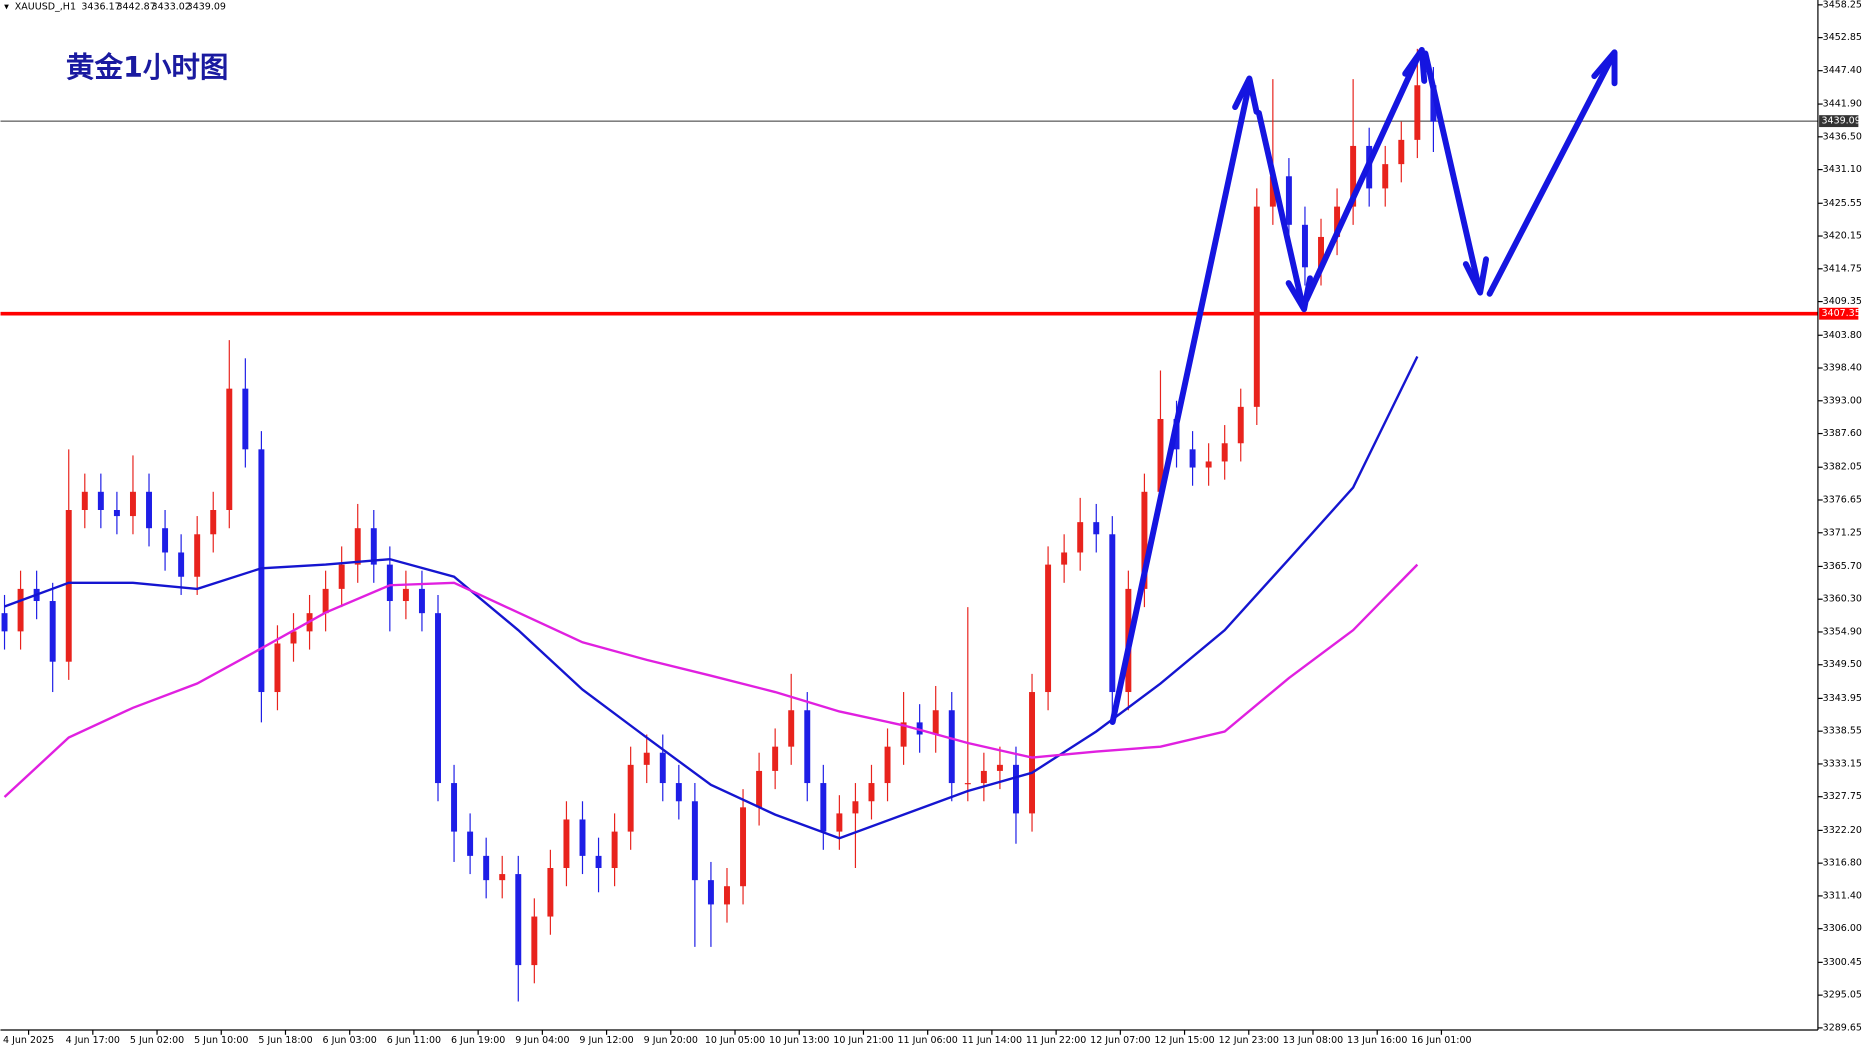 The width and height of the screenshot is (1866, 1055). I want to click on x-tick-label: 5 Jun 18:00, so click(285, 1040).